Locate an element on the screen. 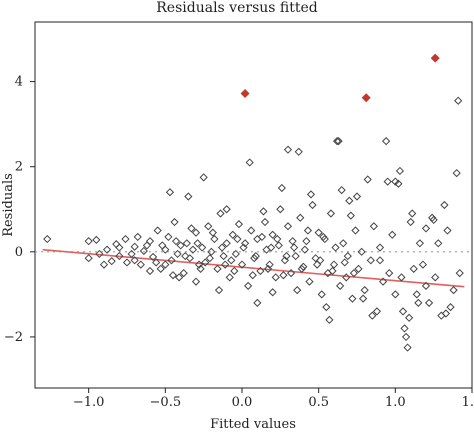 Image resolution: width=474 pixels, height=434 pixels. highlighted-points-layer is located at coordinates (340, 78).